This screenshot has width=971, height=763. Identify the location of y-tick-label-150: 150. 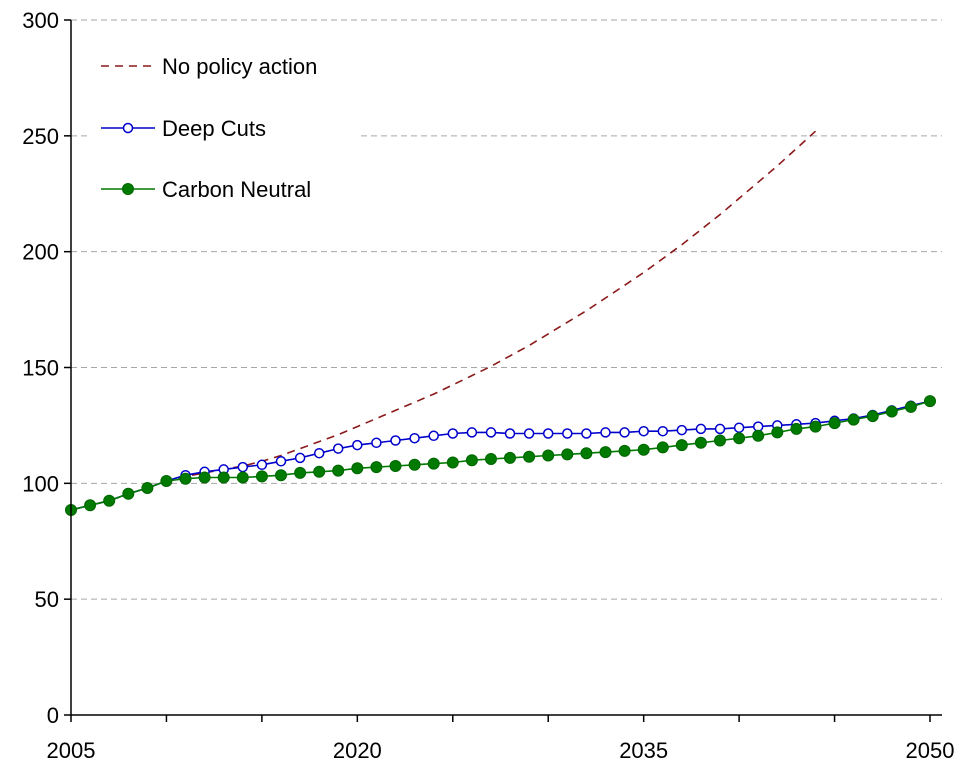
(40, 368).